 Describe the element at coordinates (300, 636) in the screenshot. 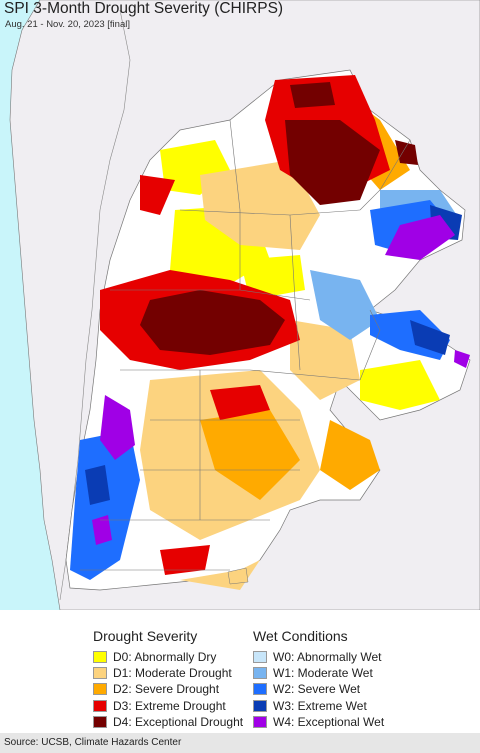

I see `legend-wet-title: Wet Conditions` at that location.